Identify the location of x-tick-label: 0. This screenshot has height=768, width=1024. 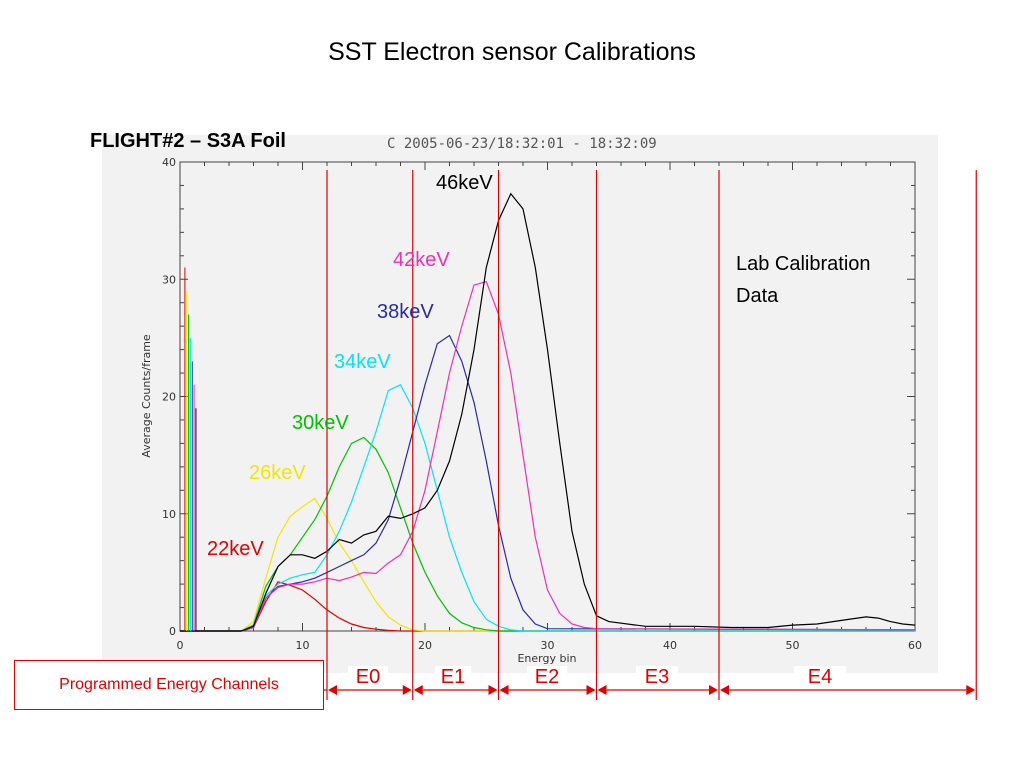
(180, 645).